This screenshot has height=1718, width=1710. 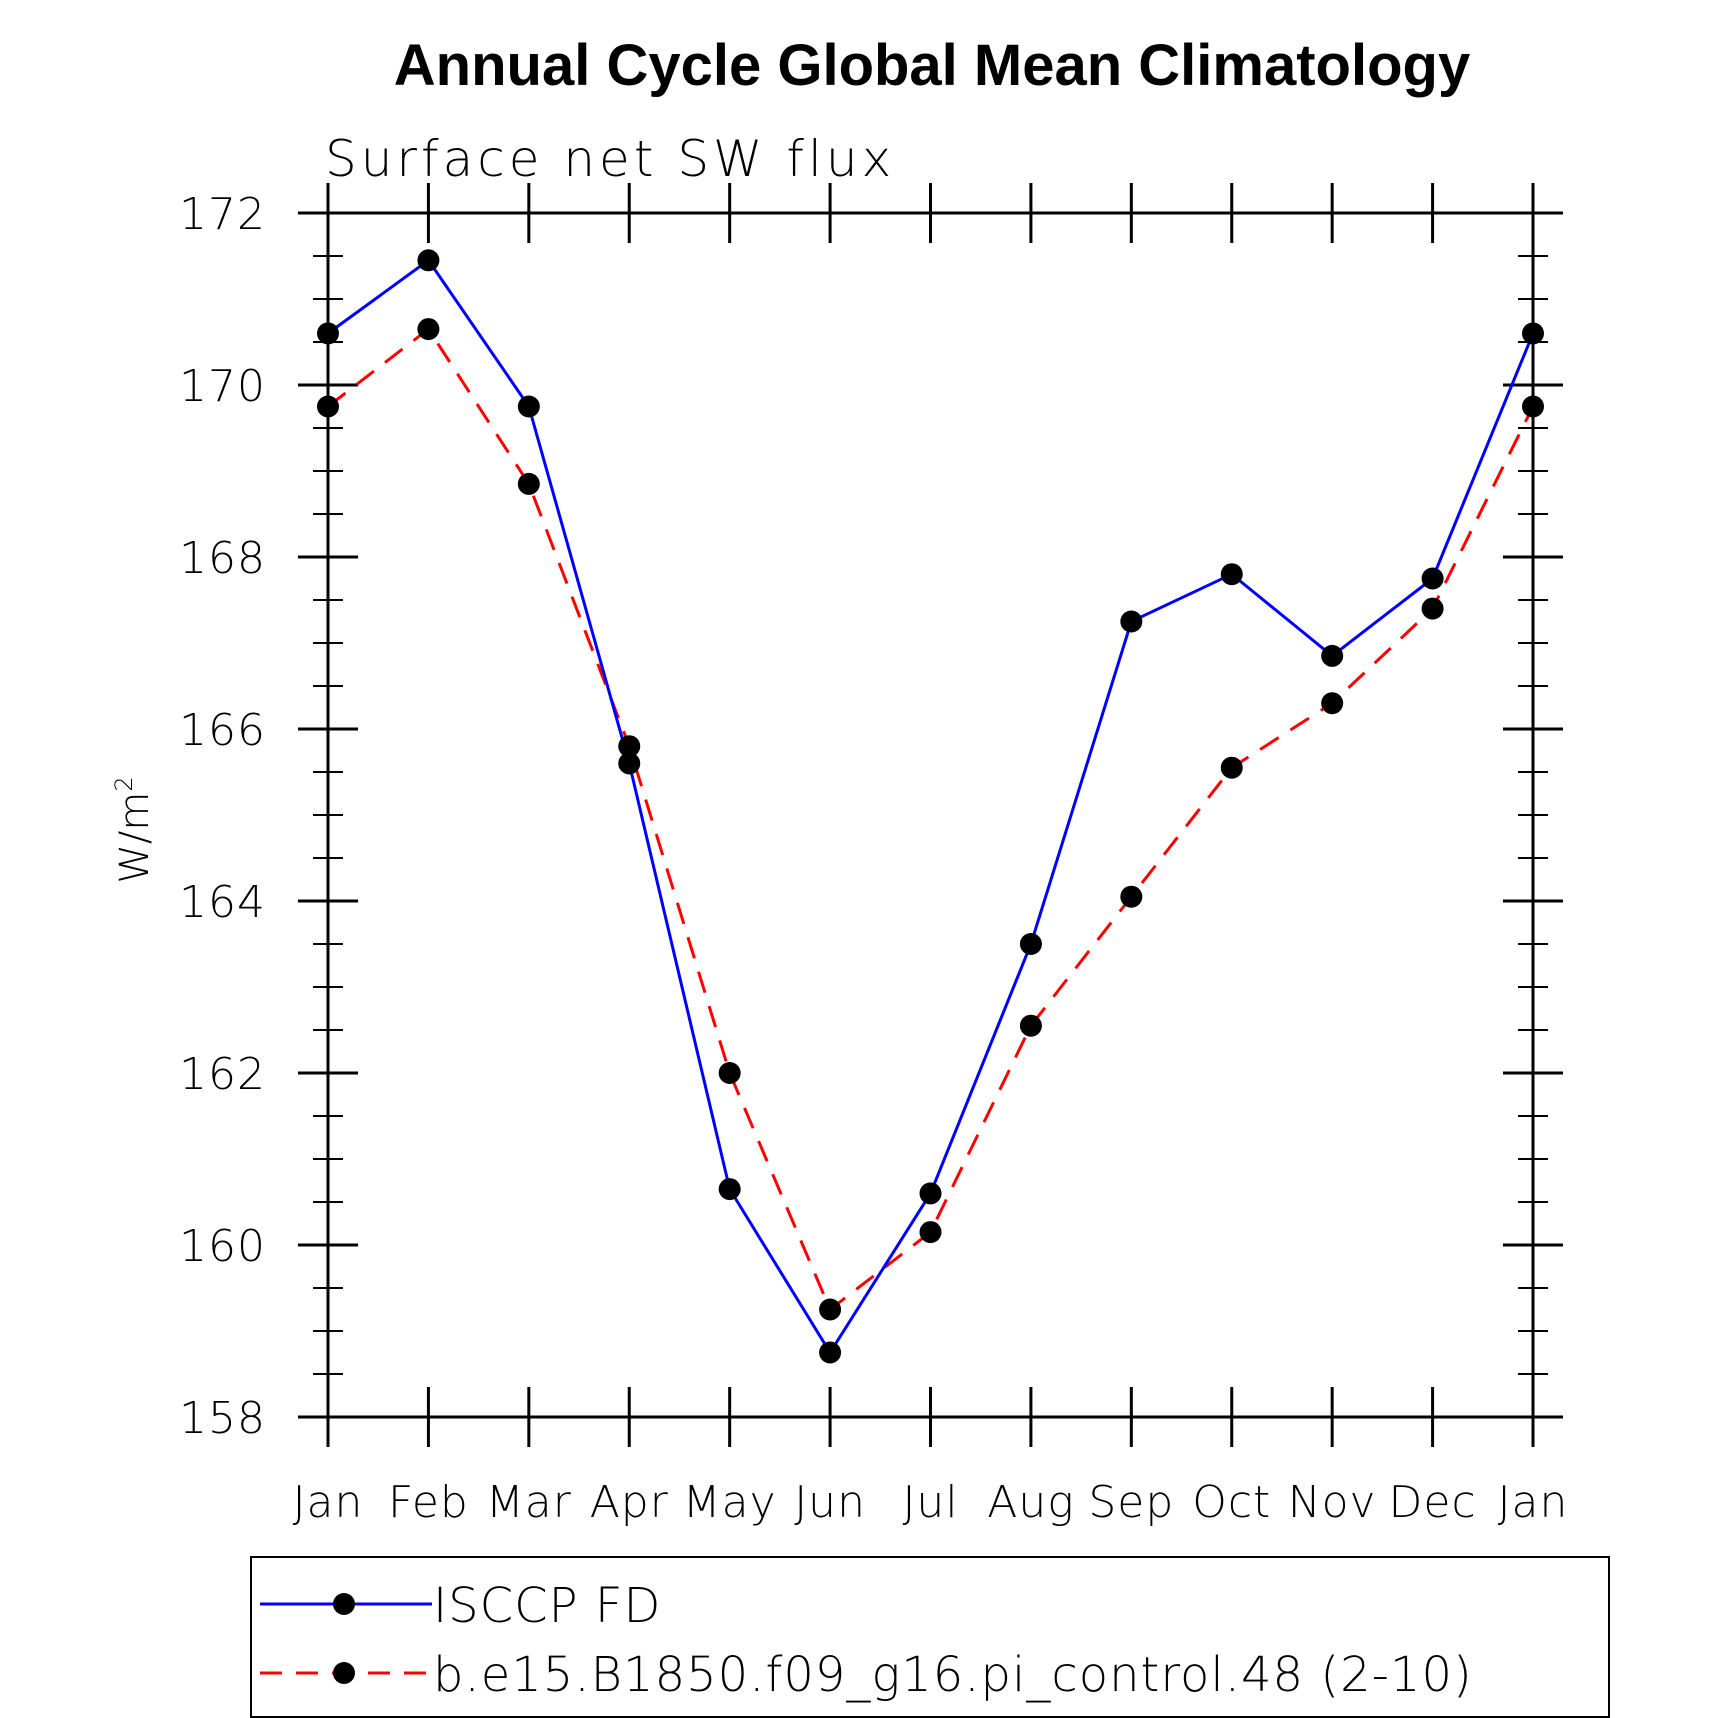 What do you see at coordinates (610, 159) in the screenshot?
I see `chart-subtitle: Surface net SW flux` at bounding box center [610, 159].